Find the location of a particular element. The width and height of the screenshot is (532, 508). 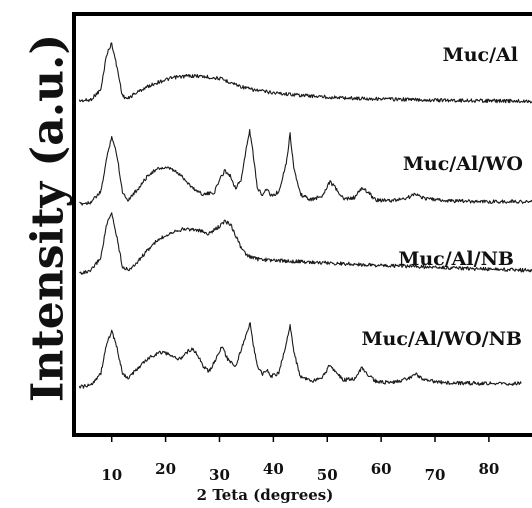

y-axis-label-group: Intensity (a.u.) is located at coordinates (48, 218).